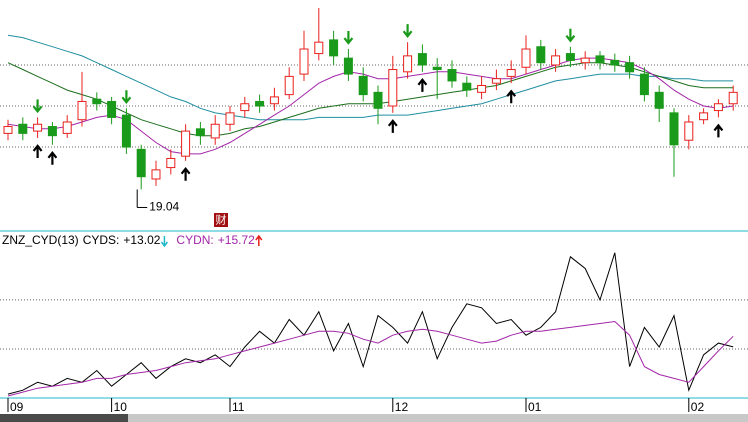 The image size is (748, 422). What do you see at coordinates (698, 407) in the screenshot?
I see `x-tick-label: 02` at bounding box center [698, 407].